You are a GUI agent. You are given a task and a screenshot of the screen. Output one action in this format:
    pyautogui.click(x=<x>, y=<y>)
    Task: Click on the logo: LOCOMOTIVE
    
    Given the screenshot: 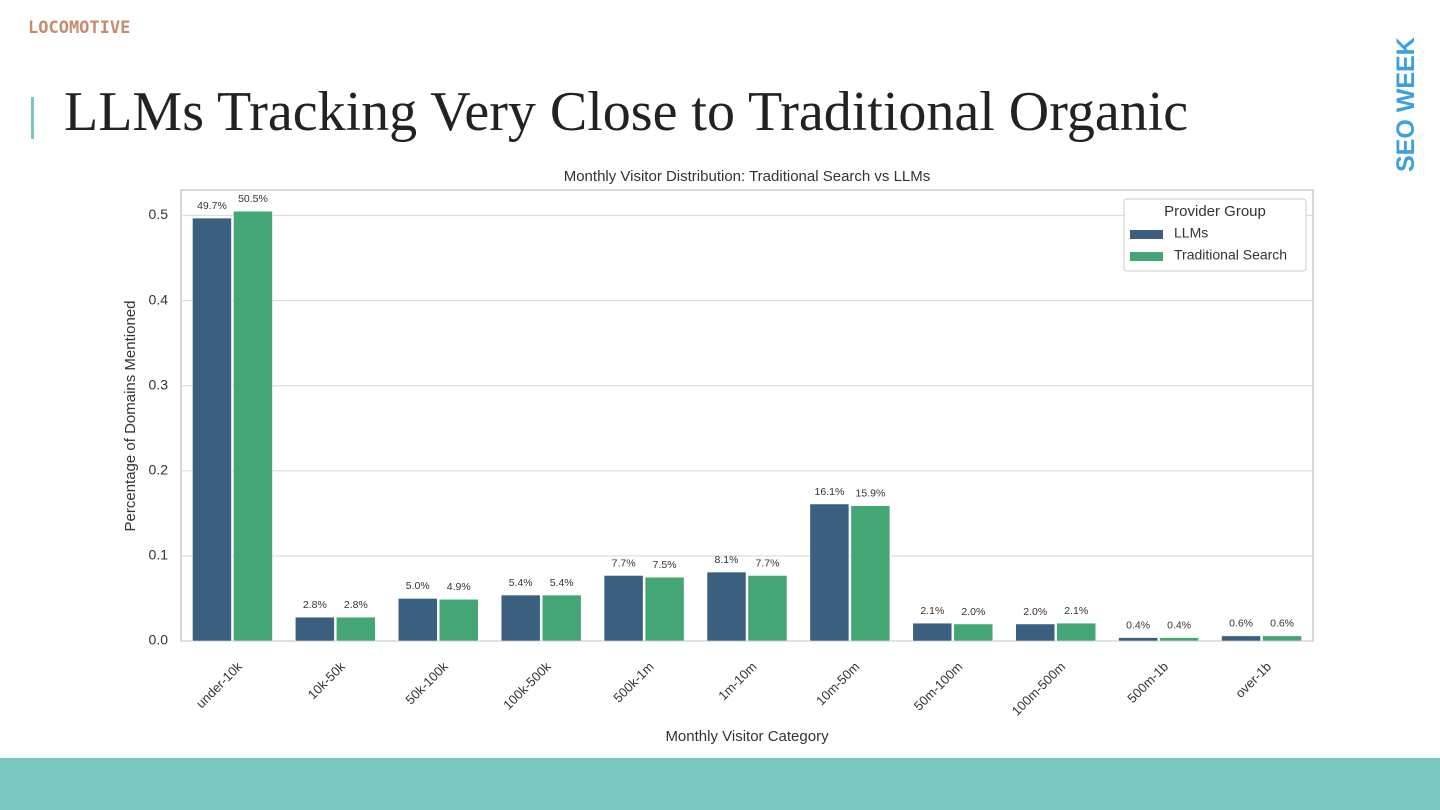 What is the action you would take?
    pyautogui.click(x=79, y=28)
    